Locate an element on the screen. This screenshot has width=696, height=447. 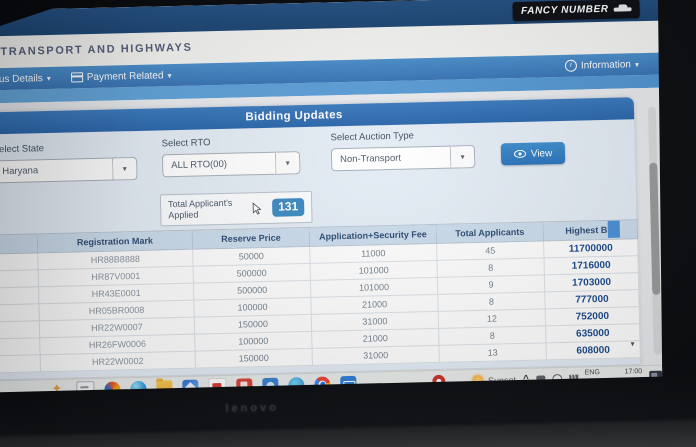
cell: HR22W0002 is located at coordinates (118, 361).